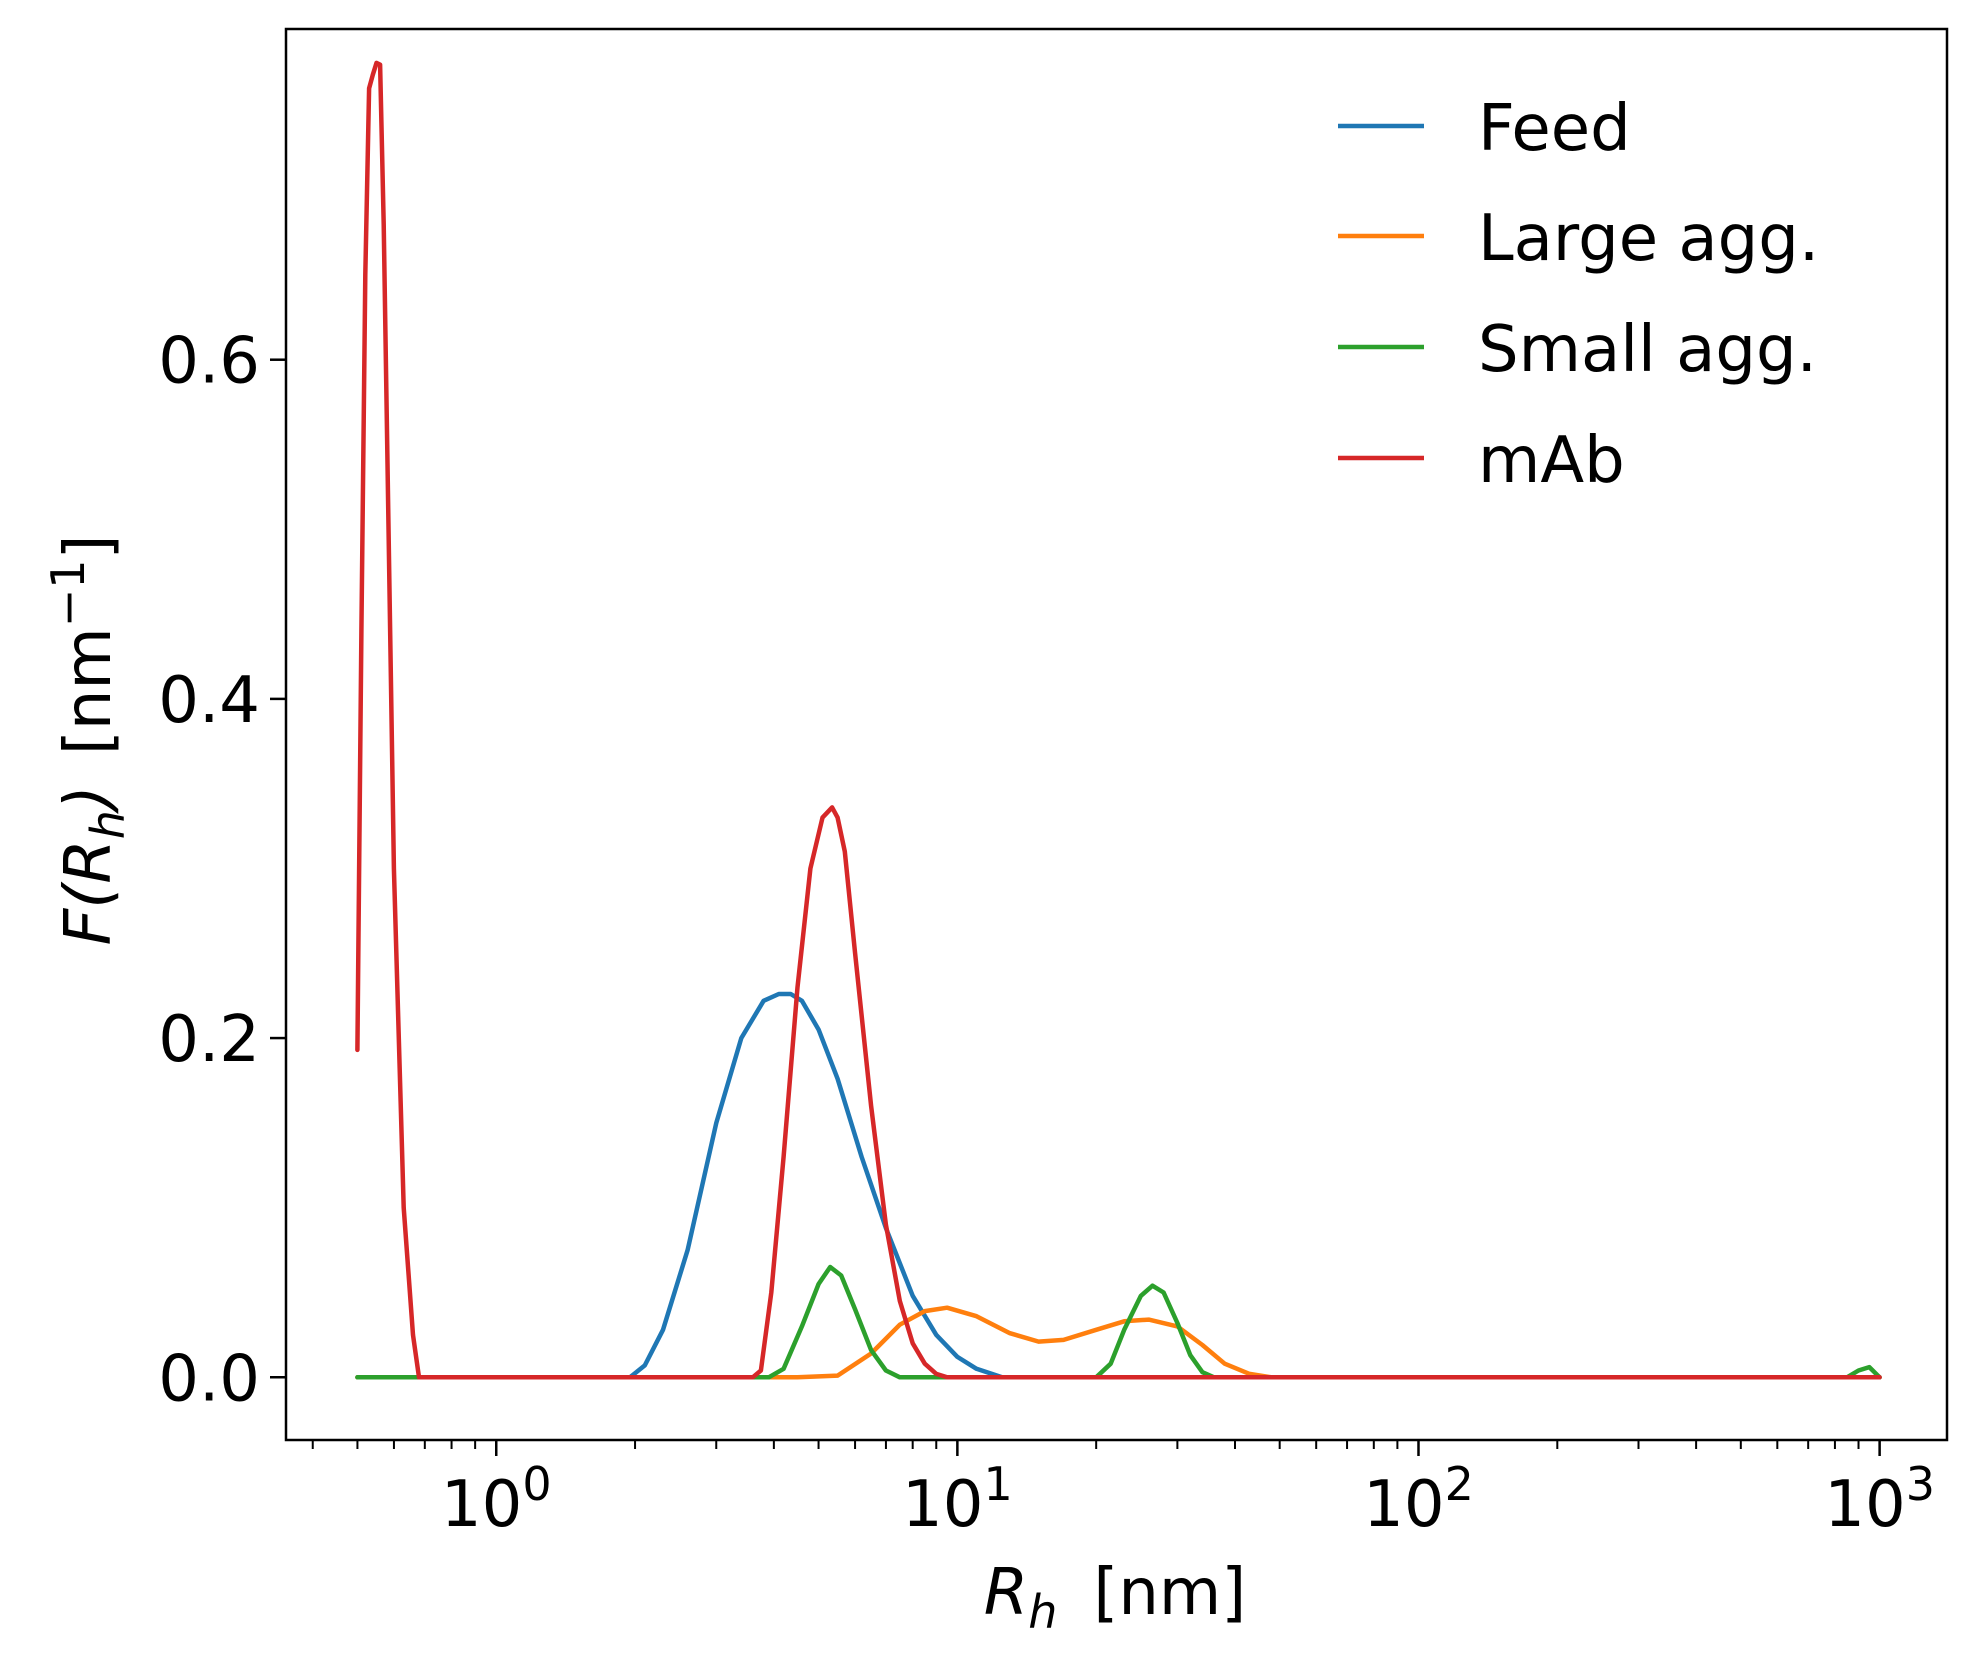 This screenshot has height=1658, width=1968. Describe the element at coordinates (209, 701) in the screenshot. I see `y-tick-label: 0.4` at that location.